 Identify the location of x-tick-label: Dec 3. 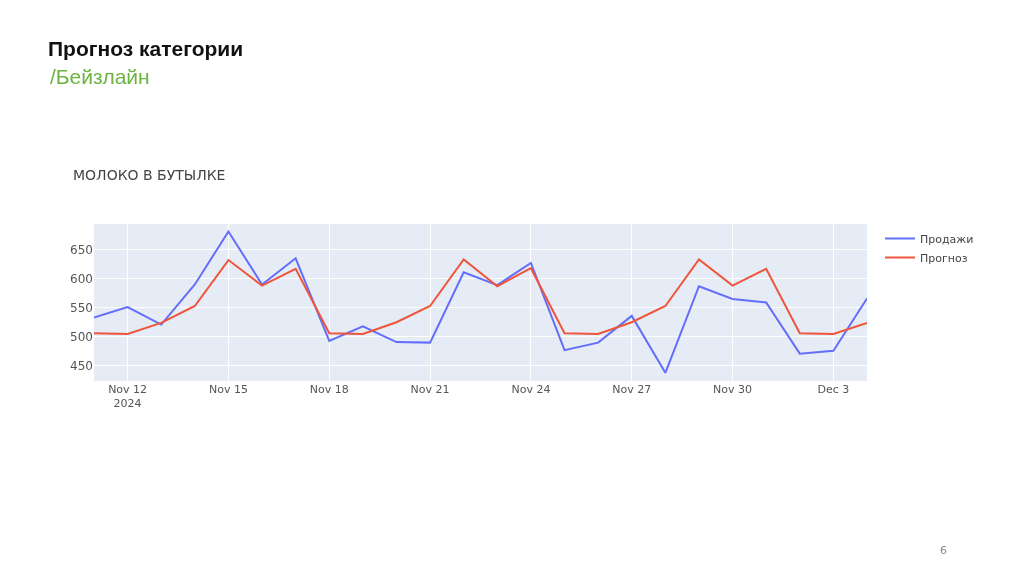
(833, 389).